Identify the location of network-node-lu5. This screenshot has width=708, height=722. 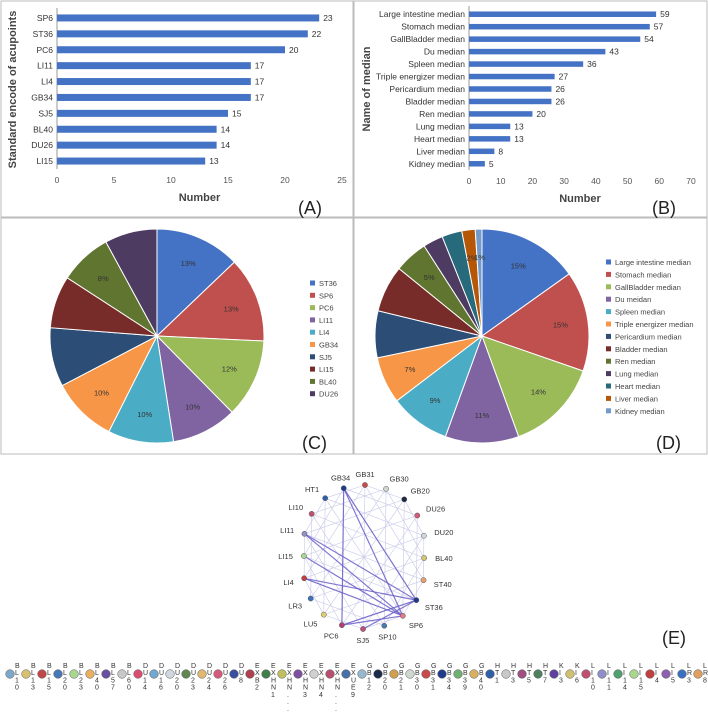
(323, 614).